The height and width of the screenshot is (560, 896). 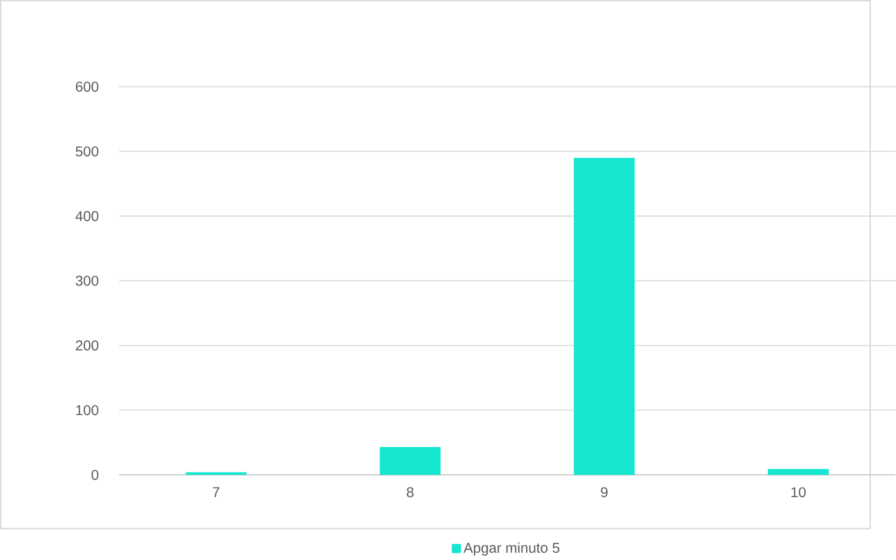 What do you see at coordinates (87, 345) in the screenshot?
I see `y-tick-label: 200` at bounding box center [87, 345].